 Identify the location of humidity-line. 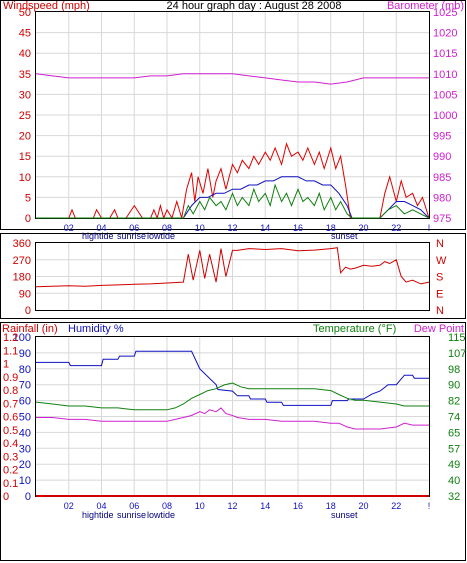
(232, 378).